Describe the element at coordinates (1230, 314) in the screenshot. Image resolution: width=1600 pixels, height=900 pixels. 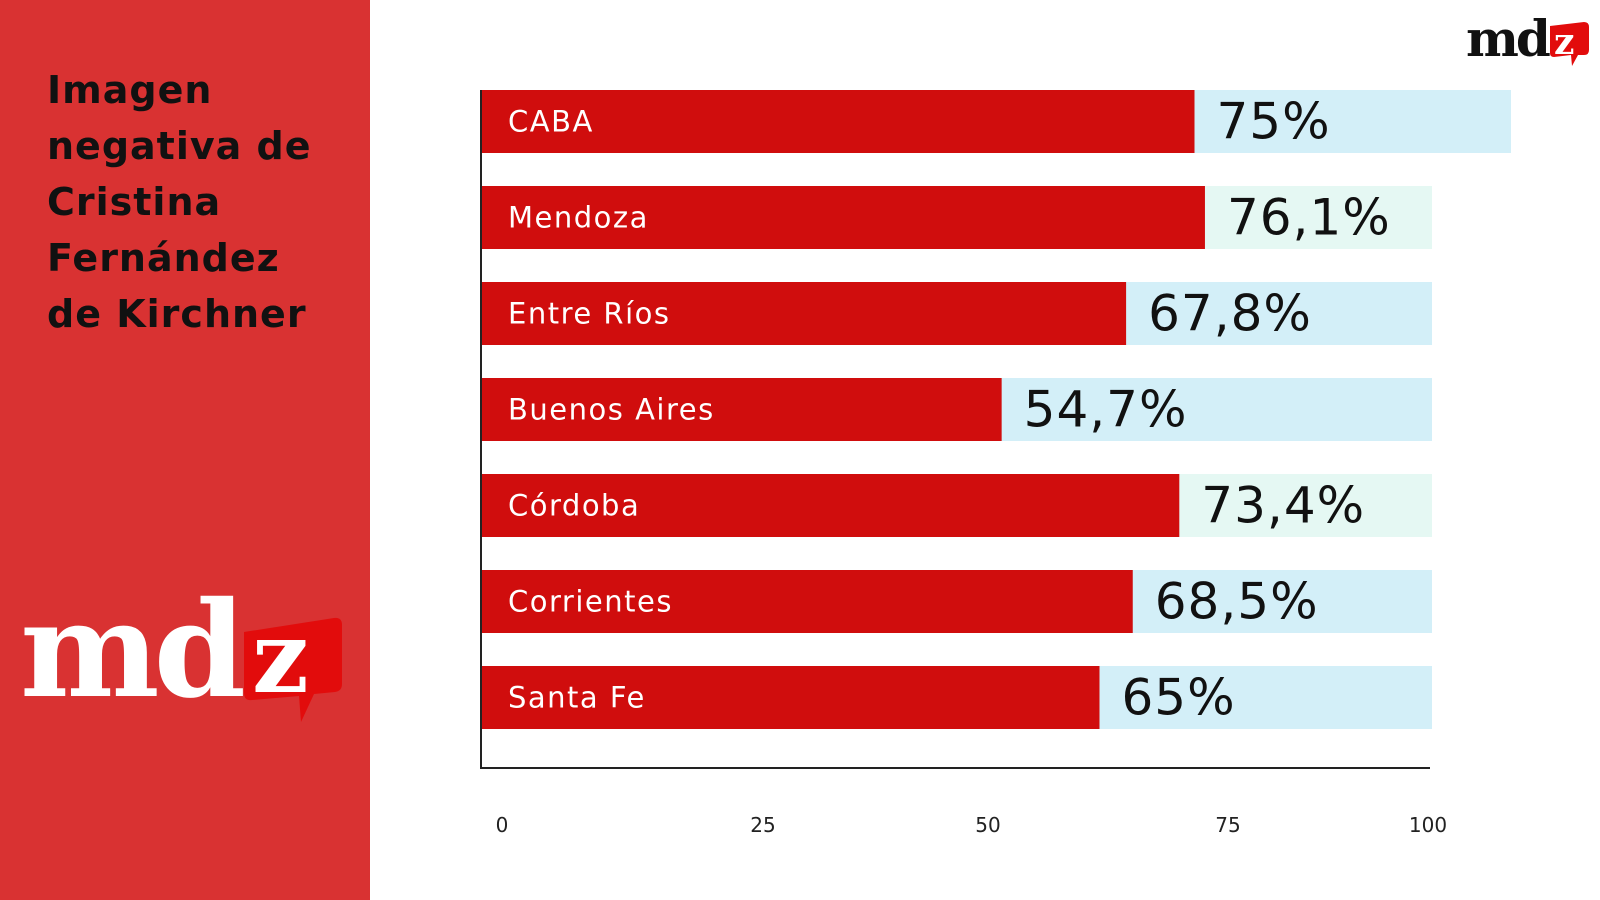
I see `data-label: 67,8%` at that location.